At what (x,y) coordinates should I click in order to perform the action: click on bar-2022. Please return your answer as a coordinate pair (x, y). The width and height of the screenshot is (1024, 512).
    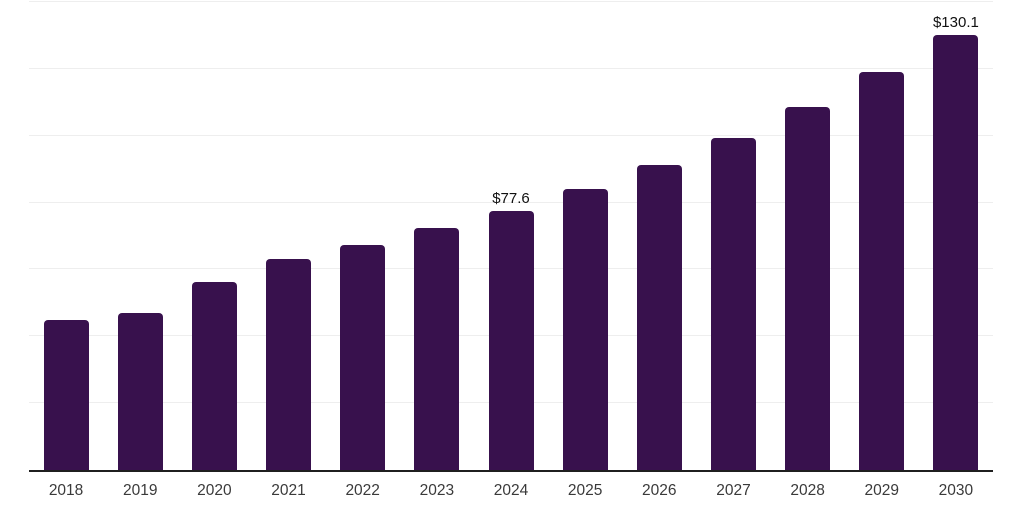
    Looking at the image, I should click on (363, 357).